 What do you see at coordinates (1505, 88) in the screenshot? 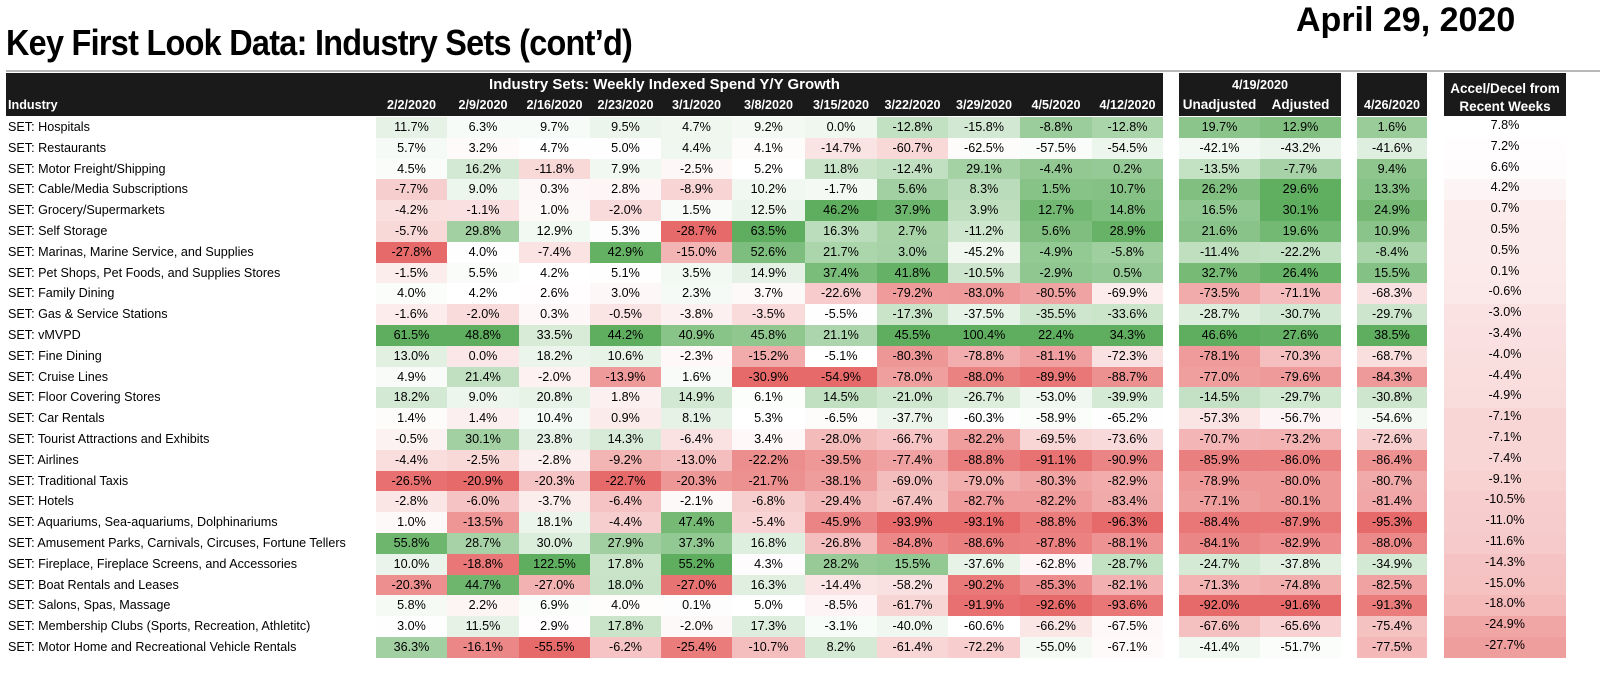
I see `accel-header-line: Accel/Decel from` at bounding box center [1505, 88].